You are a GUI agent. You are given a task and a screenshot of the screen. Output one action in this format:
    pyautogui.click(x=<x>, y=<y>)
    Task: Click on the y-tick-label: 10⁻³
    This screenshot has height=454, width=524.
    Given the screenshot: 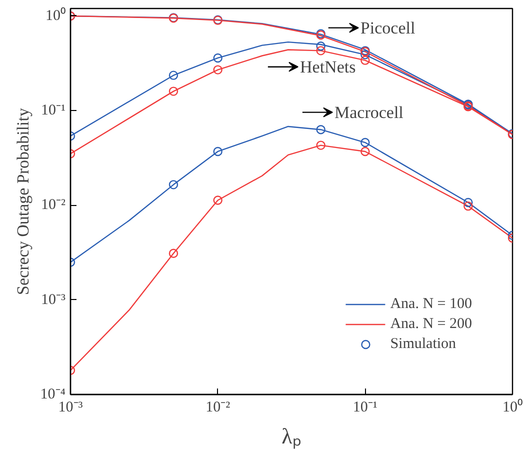 What is the action you would take?
    pyautogui.click(x=53, y=300)
    